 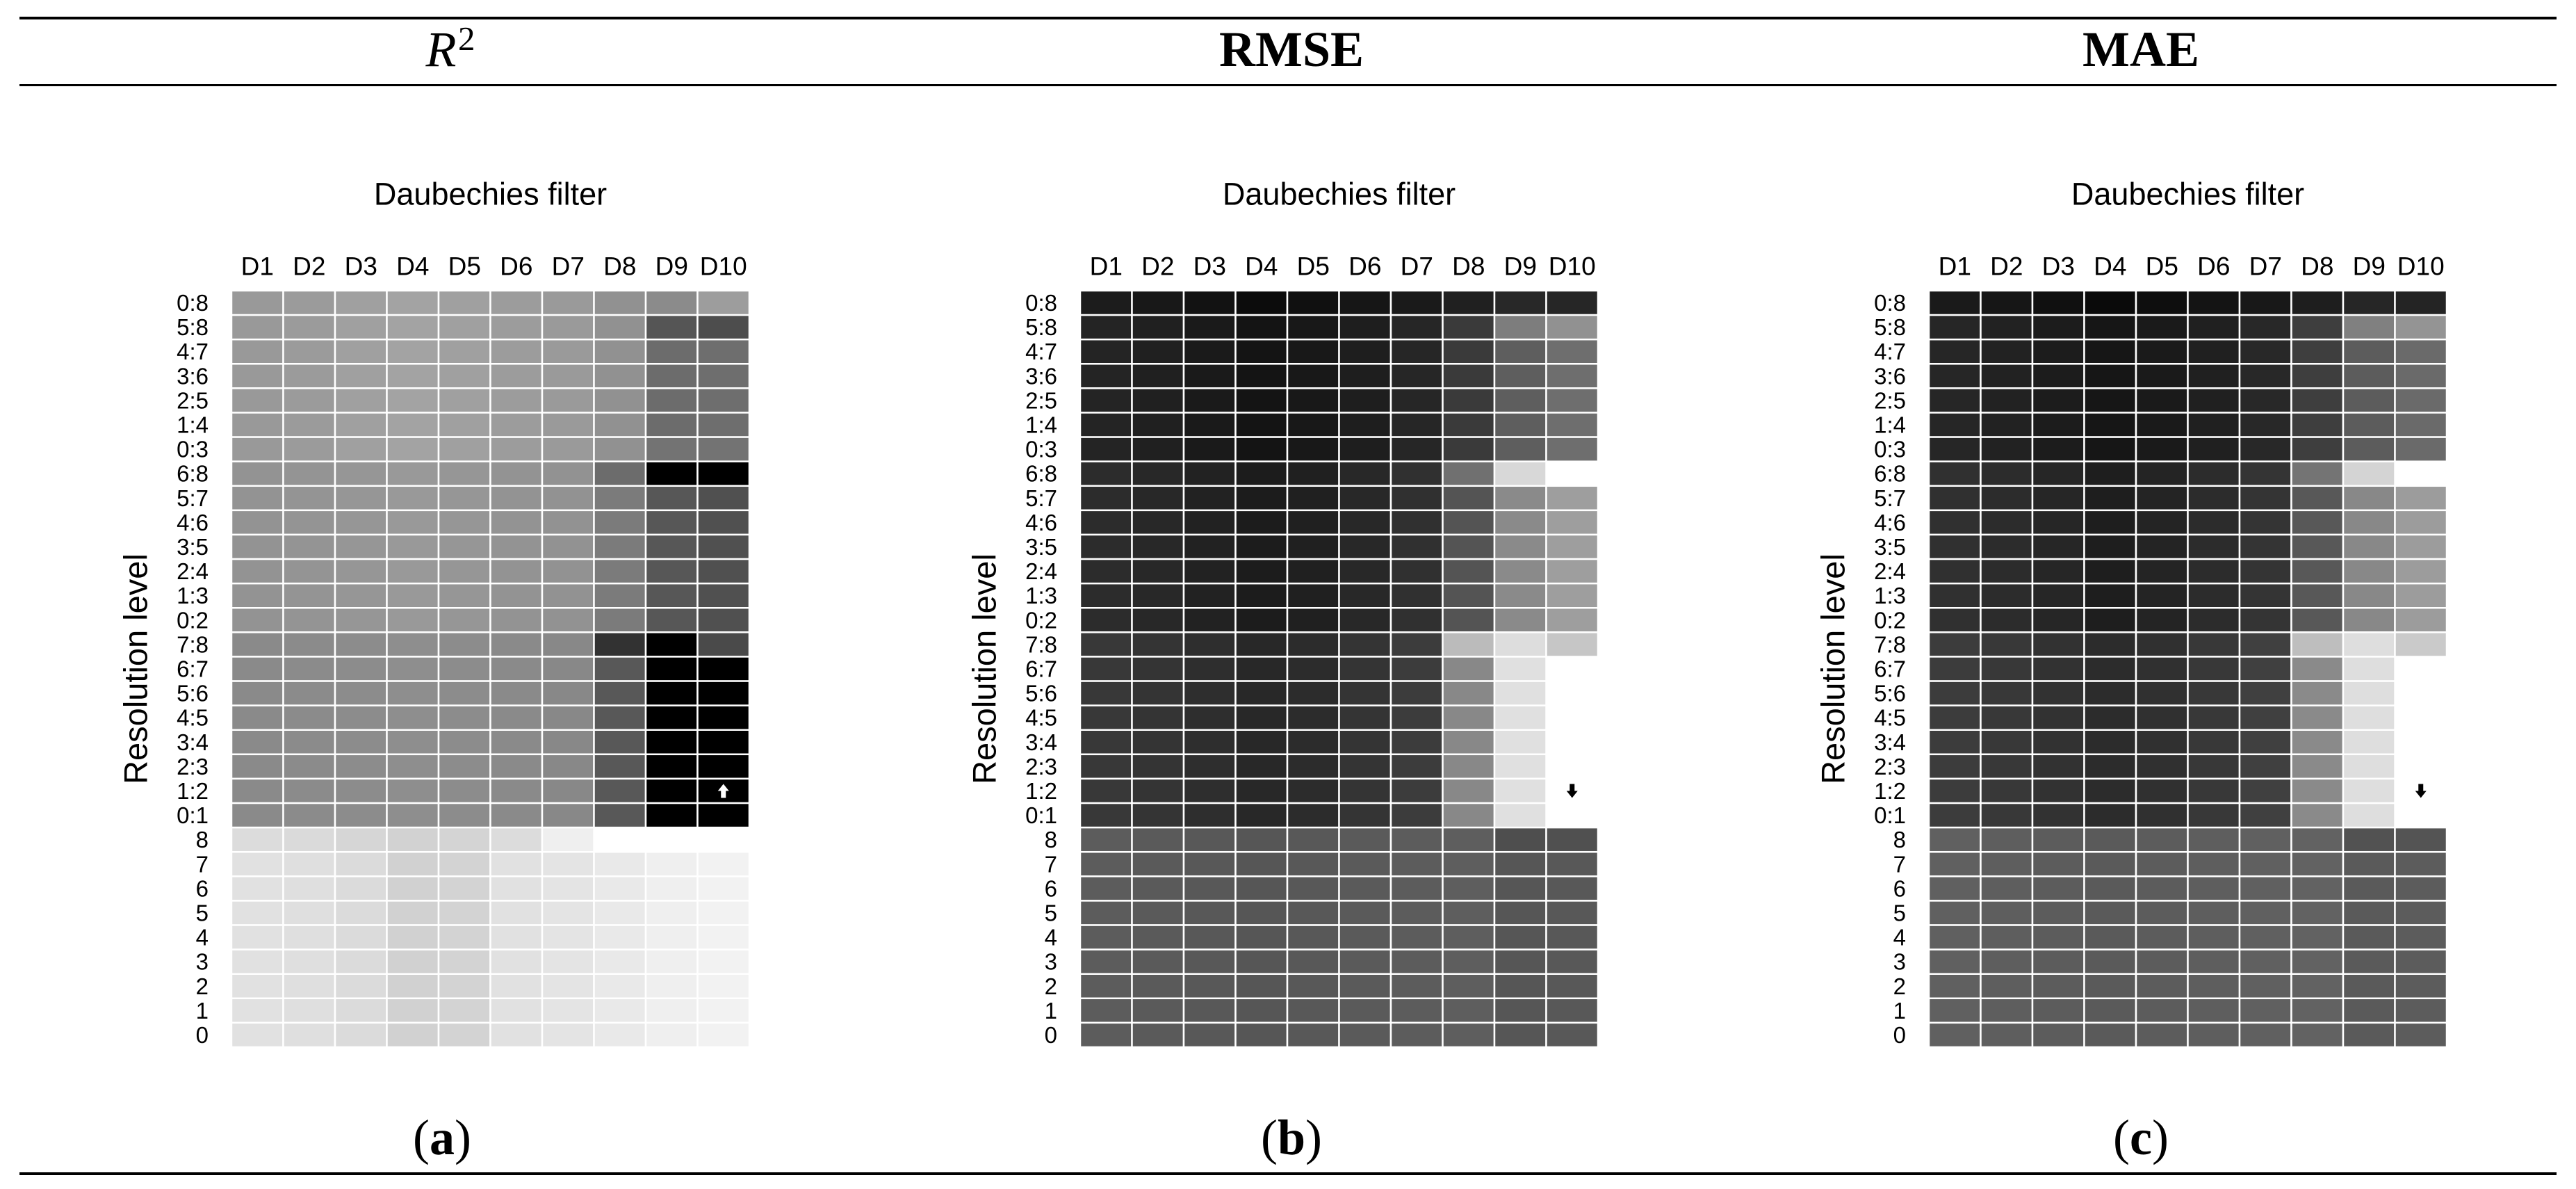 I want to click on top-rule, so click(x=1288, y=18).